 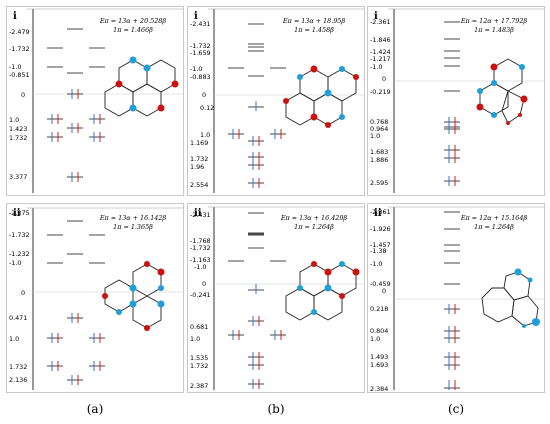 What do you see at coordinates (18, 129) in the screenshot?
I see `level-label: 1.423` at bounding box center [18, 129].